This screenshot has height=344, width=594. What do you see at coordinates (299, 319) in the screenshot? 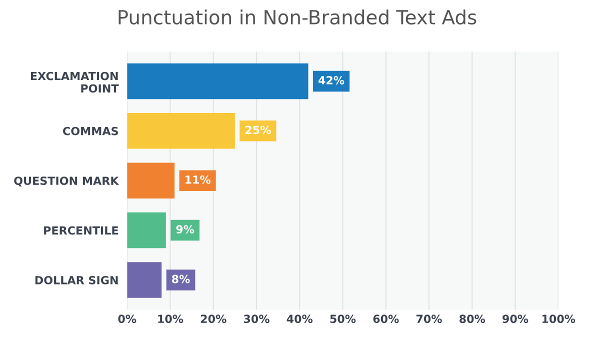
I see `x-tick-label: 40%` at bounding box center [299, 319].